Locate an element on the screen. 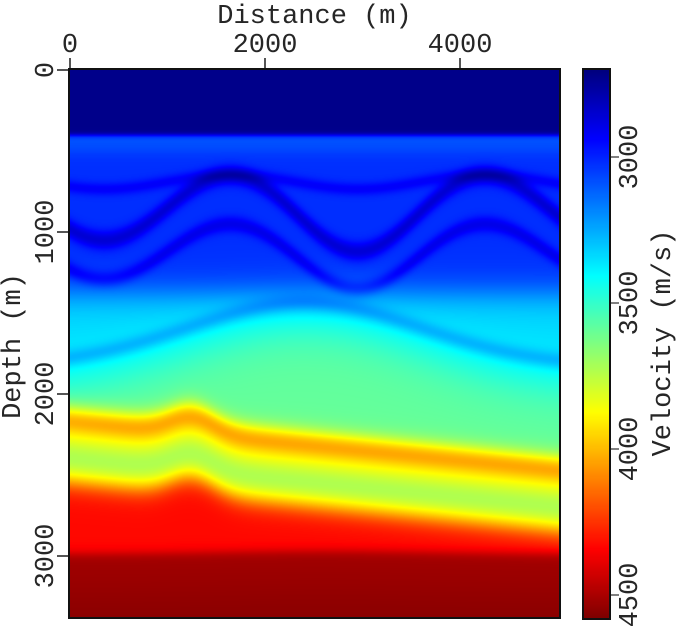  colorbar-gradient is located at coordinates (596, 344).